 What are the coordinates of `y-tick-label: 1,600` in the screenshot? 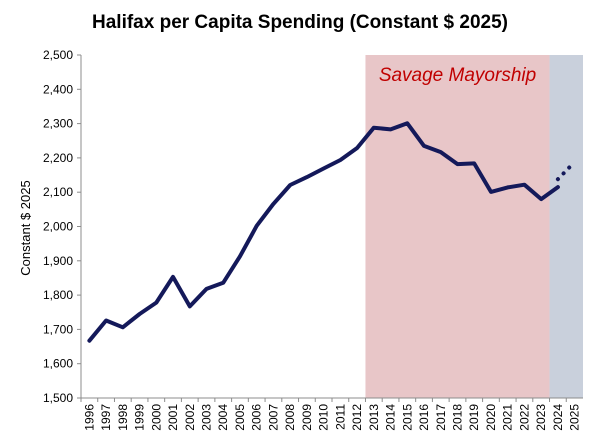 It's located at (58, 364).